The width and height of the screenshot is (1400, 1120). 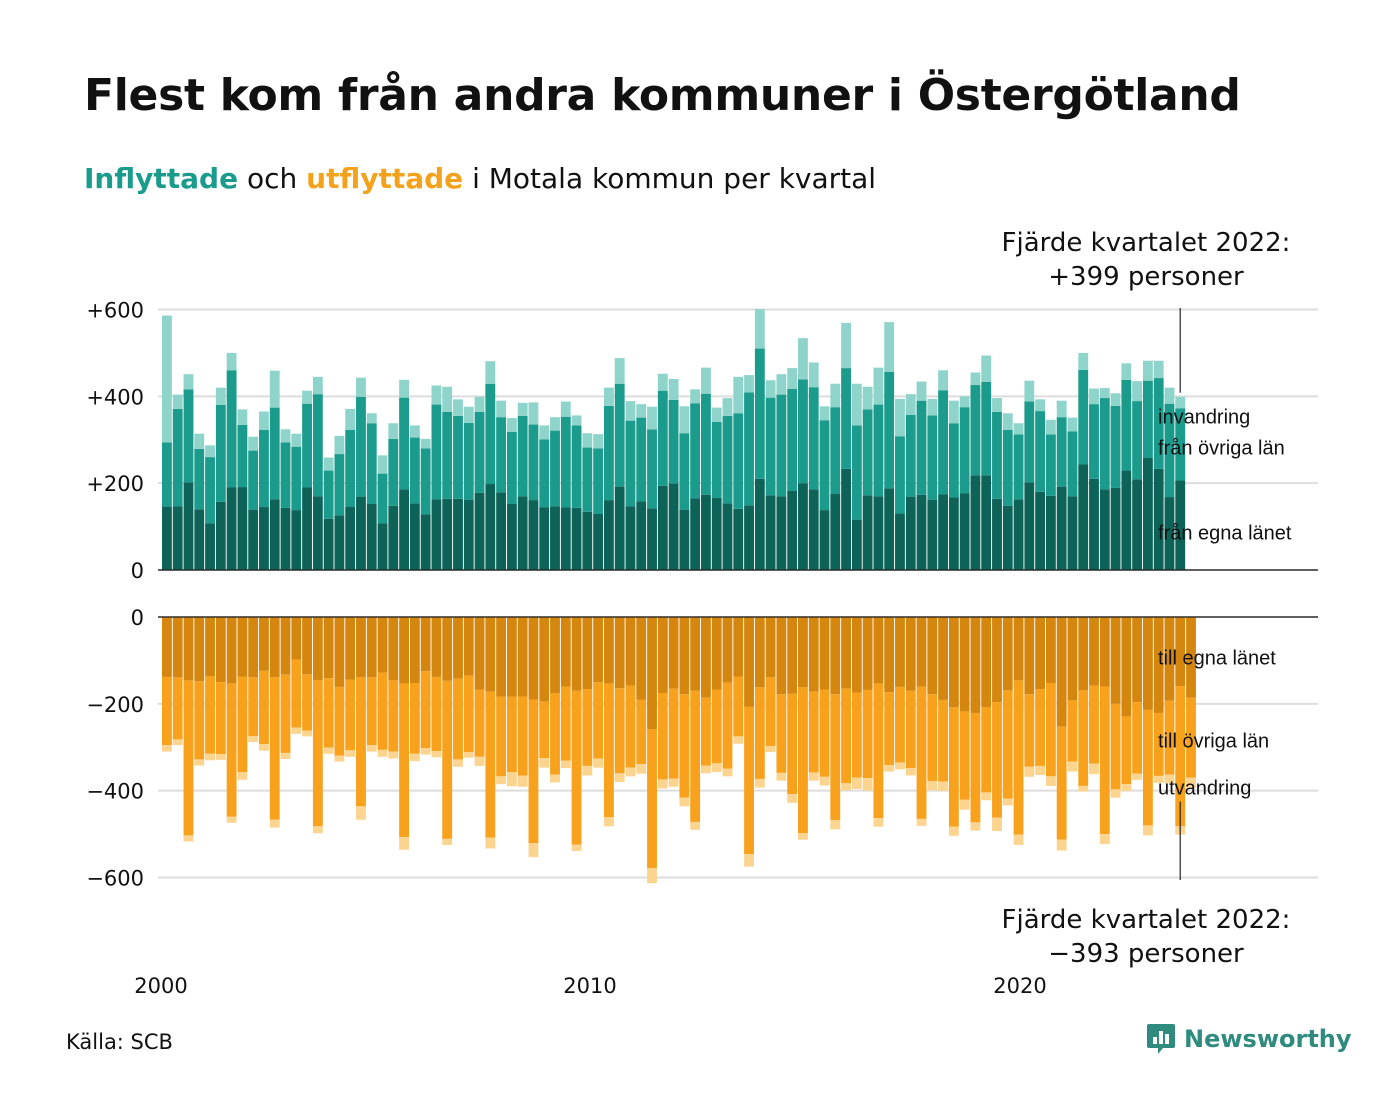 I want to click on subtitle-rest: i Motala kommun per kvartal, so click(x=670, y=178).